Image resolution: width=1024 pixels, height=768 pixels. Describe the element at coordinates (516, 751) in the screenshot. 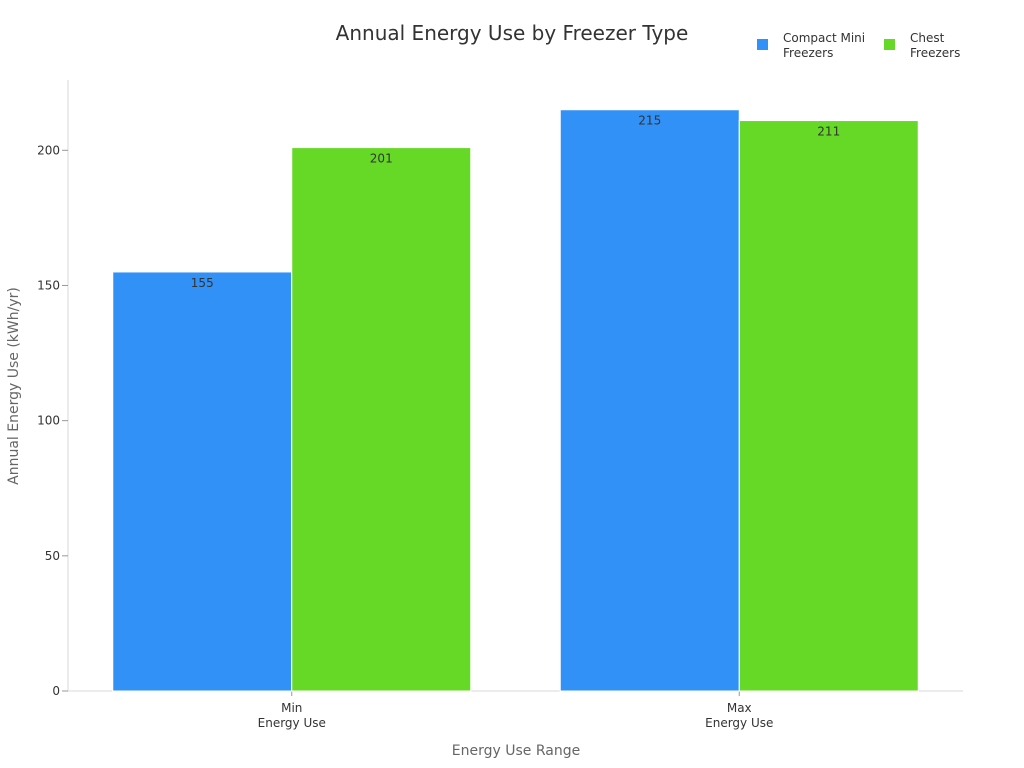

I see `x-axis-title: Energy Use Range` at that location.